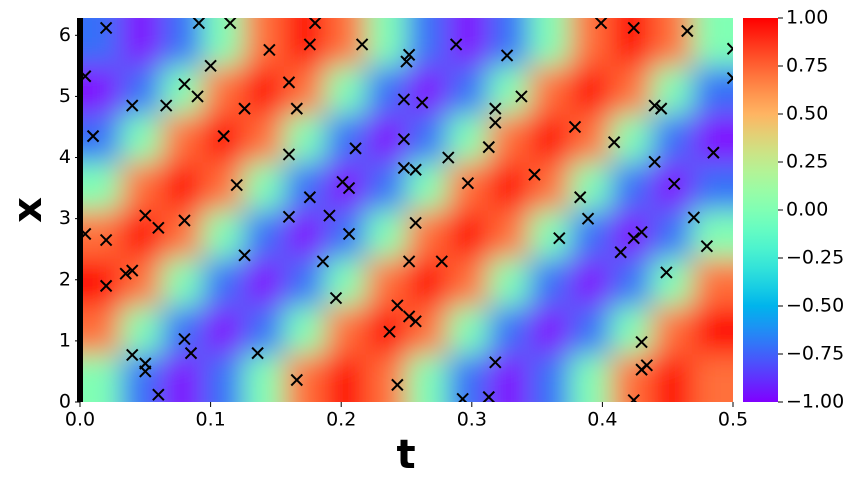 This screenshot has width=859, height=492. I want to click on colorbar-tick-label: 0.25, so click(807, 162).